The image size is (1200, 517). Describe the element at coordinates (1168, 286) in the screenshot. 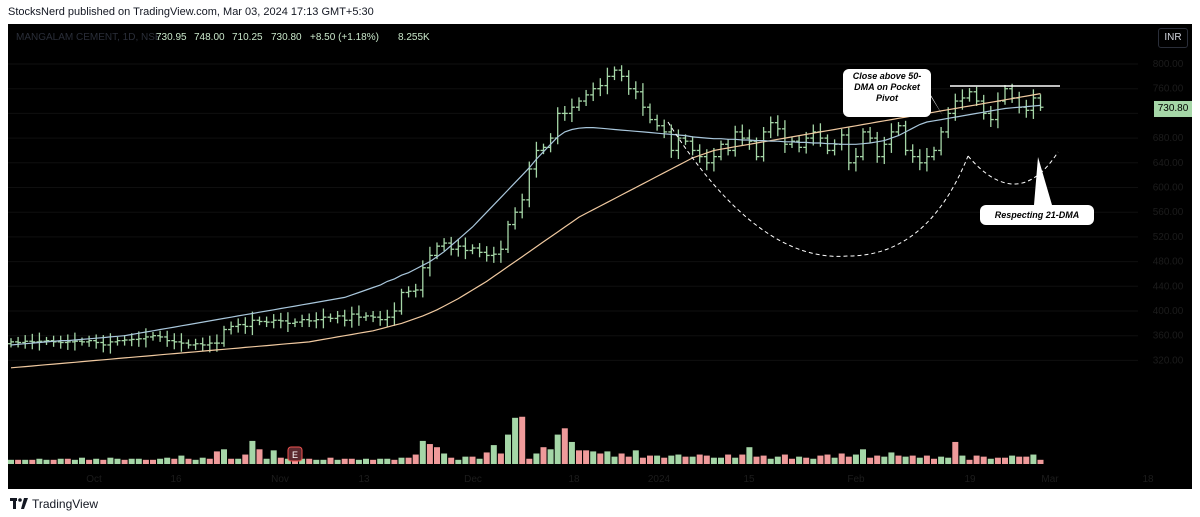

I see `price-axis-label: 440.00` at that location.